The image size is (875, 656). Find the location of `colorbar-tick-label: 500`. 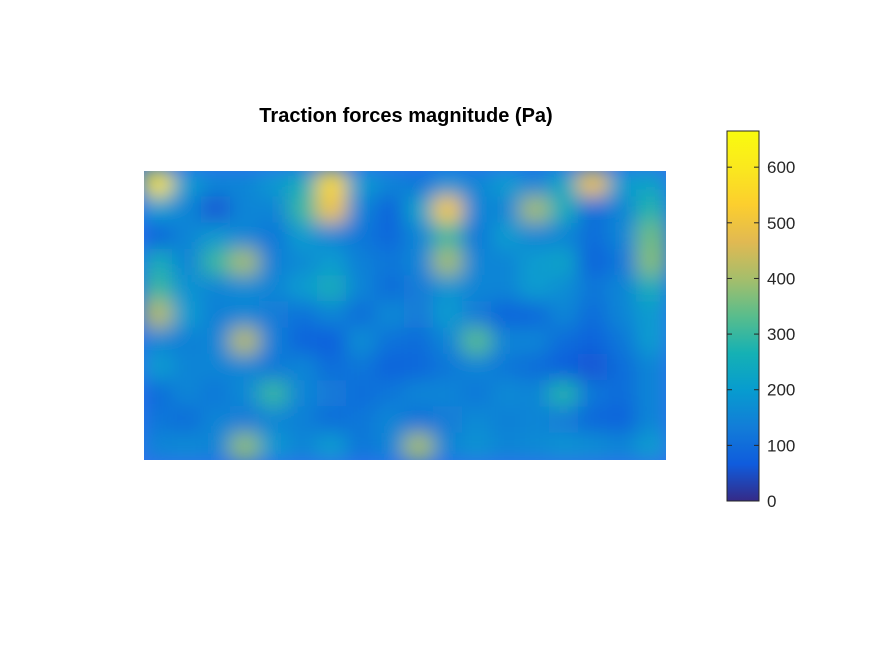

colorbar-tick-label: 500 is located at coordinates (781, 223).